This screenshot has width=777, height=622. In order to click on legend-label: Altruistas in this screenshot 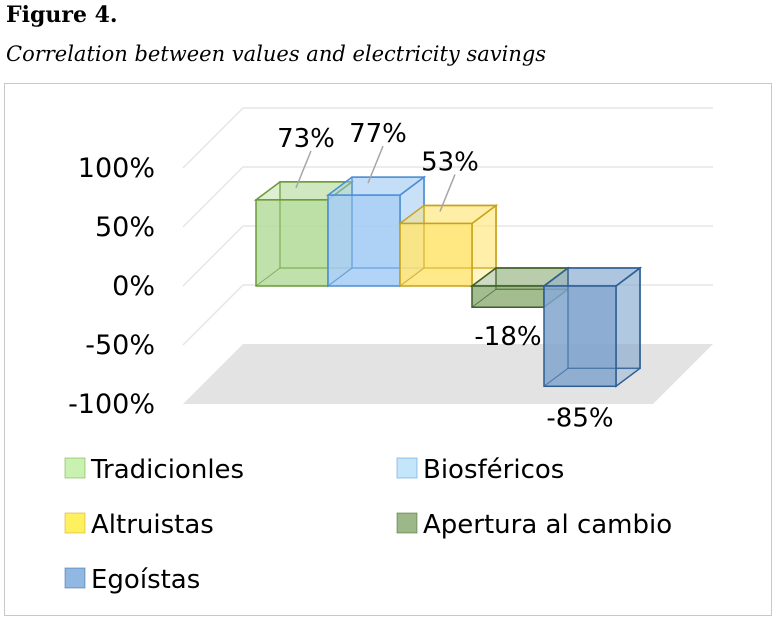, I will do `click(152, 525)`.